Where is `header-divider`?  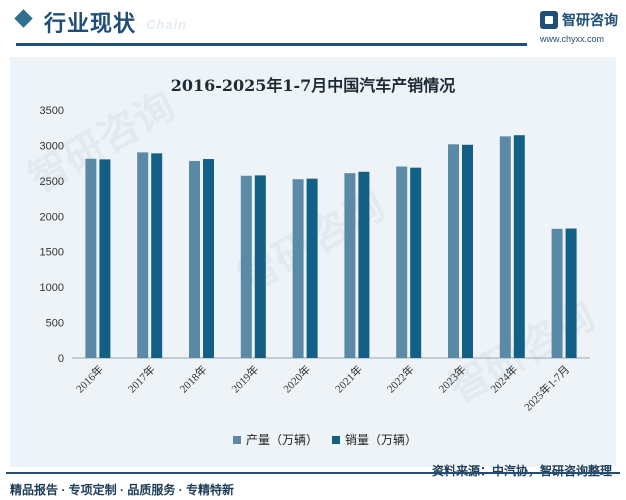
header-divider is located at coordinates (271, 44).